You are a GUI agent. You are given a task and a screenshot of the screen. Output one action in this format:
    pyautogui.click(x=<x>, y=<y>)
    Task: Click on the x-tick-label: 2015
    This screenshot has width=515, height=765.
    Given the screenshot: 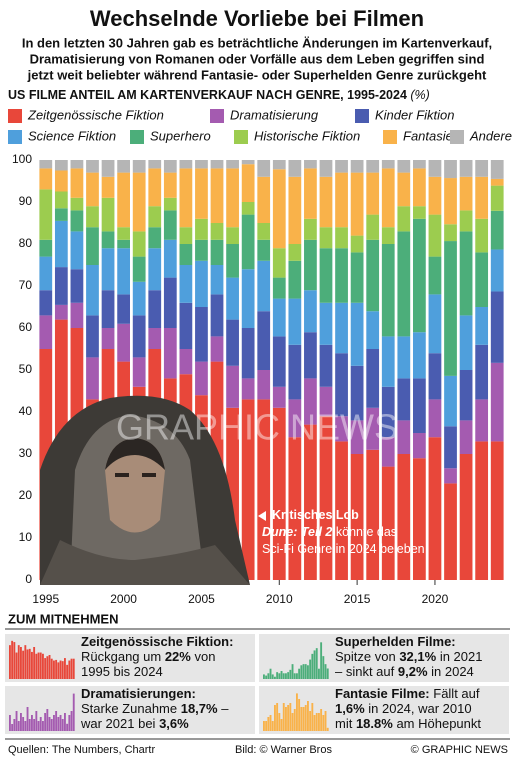 What is the action you would take?
    pyautogui.click(x=357, y=599)
    